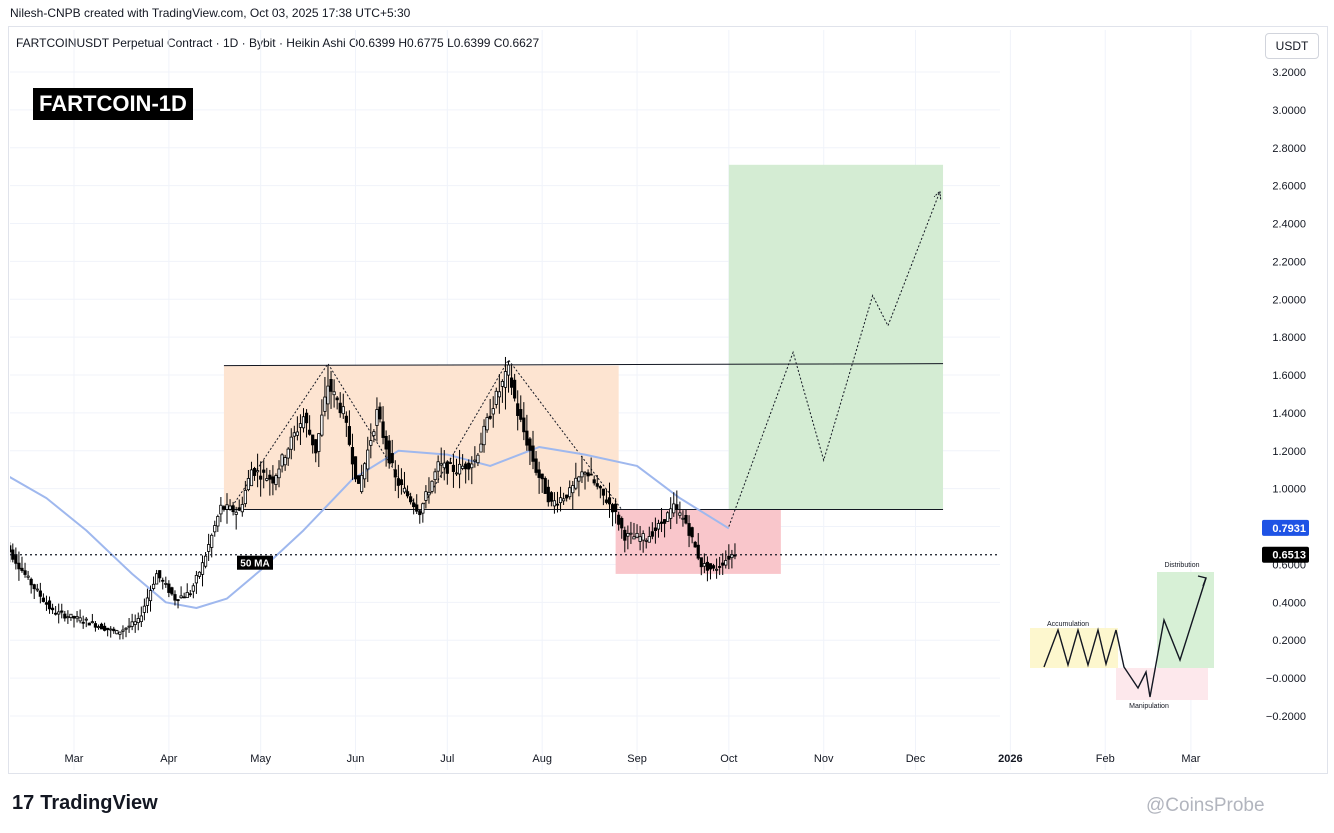  Describe the element at coordinates (1292, 46) in the screenshot. I see `currency-button: USDT` at that location.